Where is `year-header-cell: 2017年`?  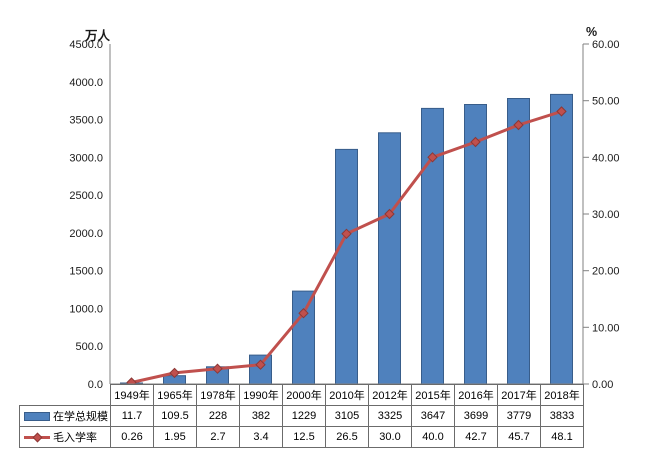
year-header-cell: 2017年 is located at coordinates (519, 395).